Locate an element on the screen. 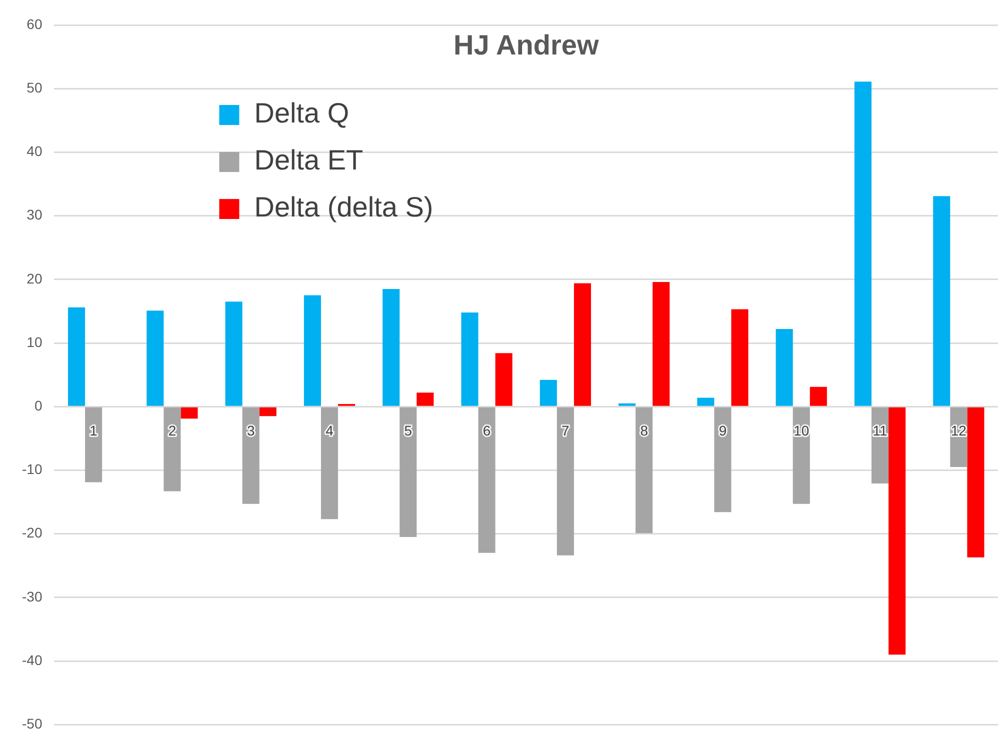 The width and height of the screenshot is (1000, 745). x-tick-label: 3 is located at coordinates (250, 430).